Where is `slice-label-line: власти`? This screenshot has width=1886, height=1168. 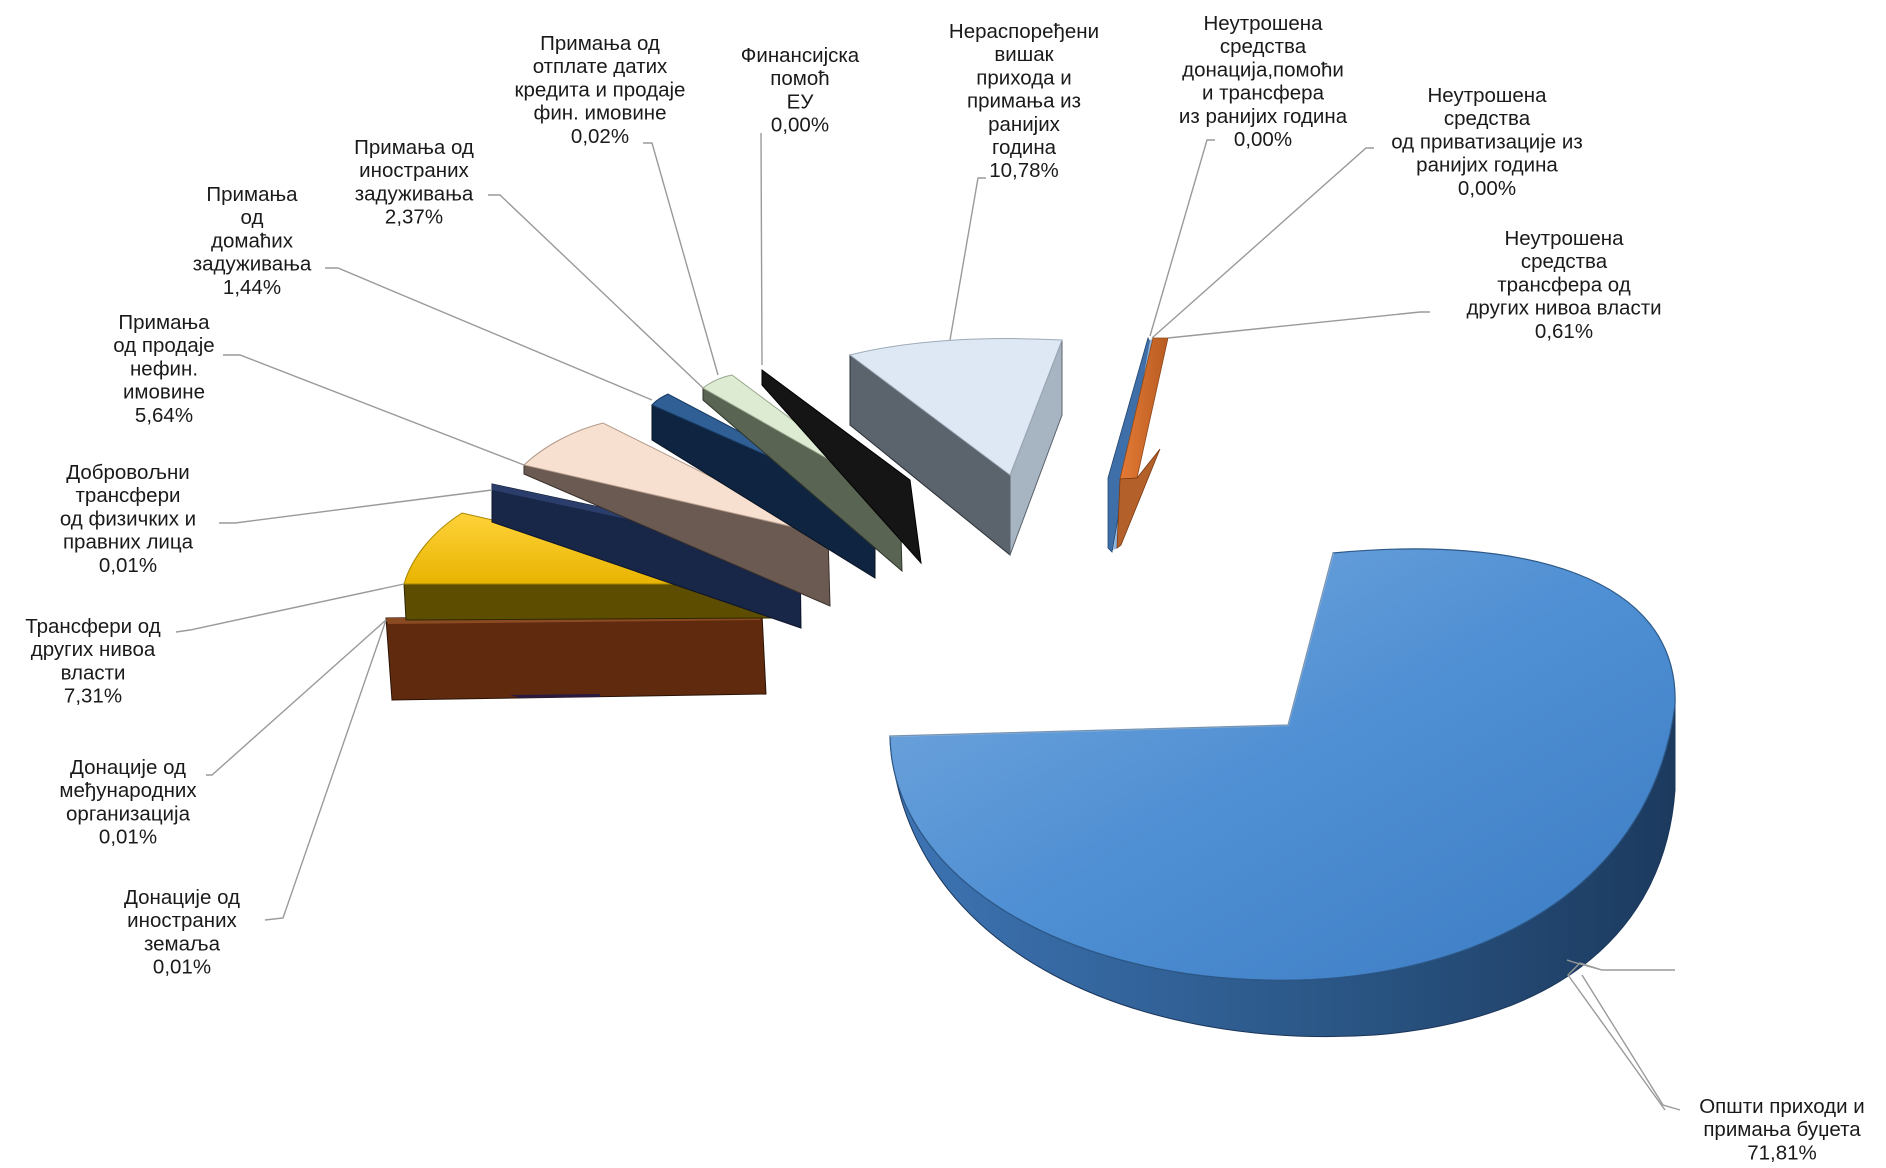 slice-label-line: власти is located at coordinates (93, 672).